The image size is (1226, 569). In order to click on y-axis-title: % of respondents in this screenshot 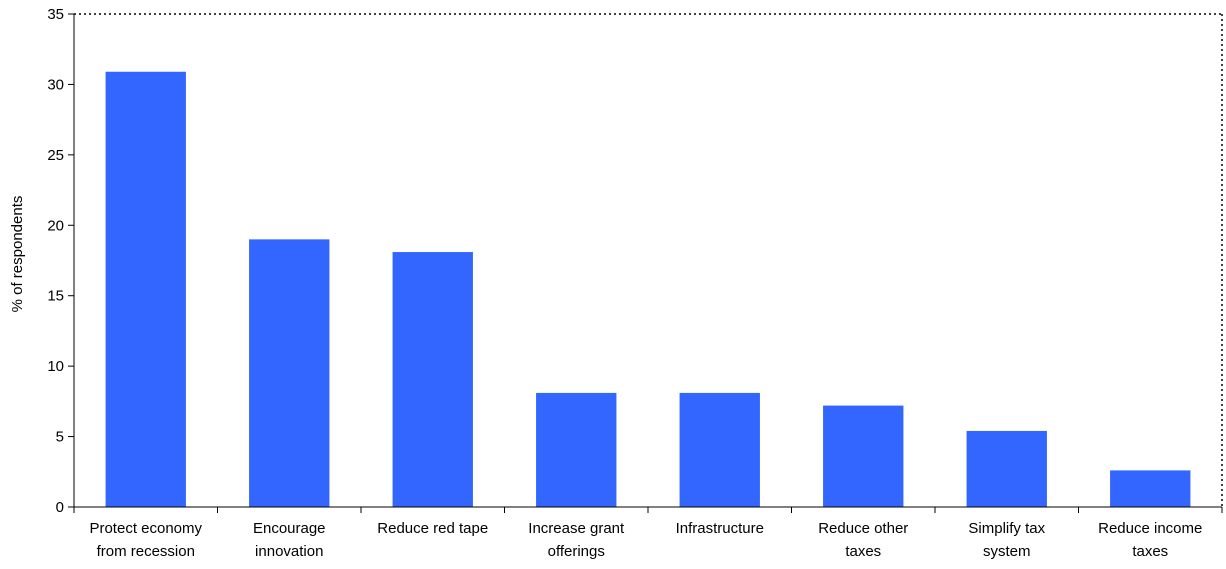, I will do `click(17, 254)`.